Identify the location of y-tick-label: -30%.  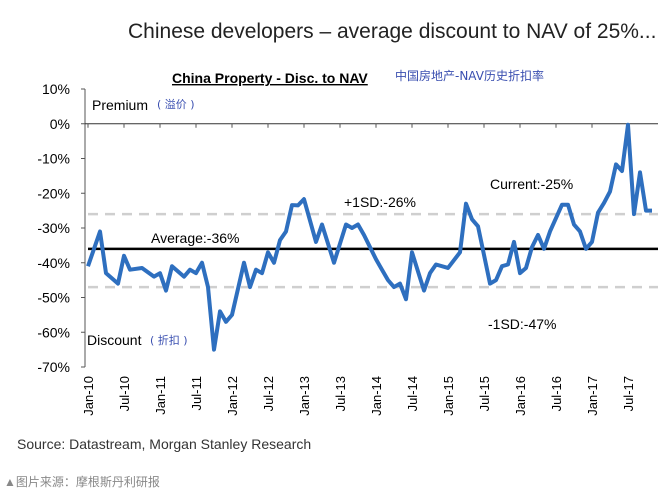
(53, 228).